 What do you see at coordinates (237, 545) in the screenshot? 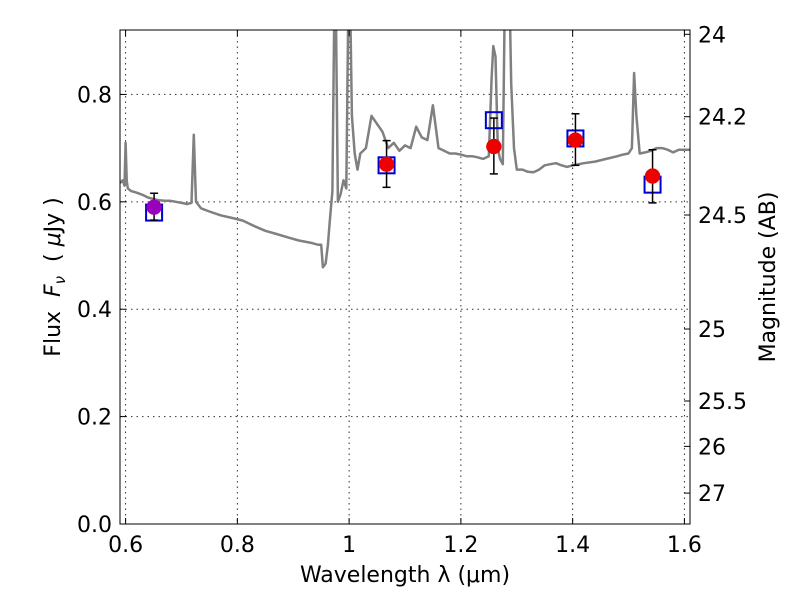
I see `x-tick-label: 0.8` at bounding box center [237, 545].